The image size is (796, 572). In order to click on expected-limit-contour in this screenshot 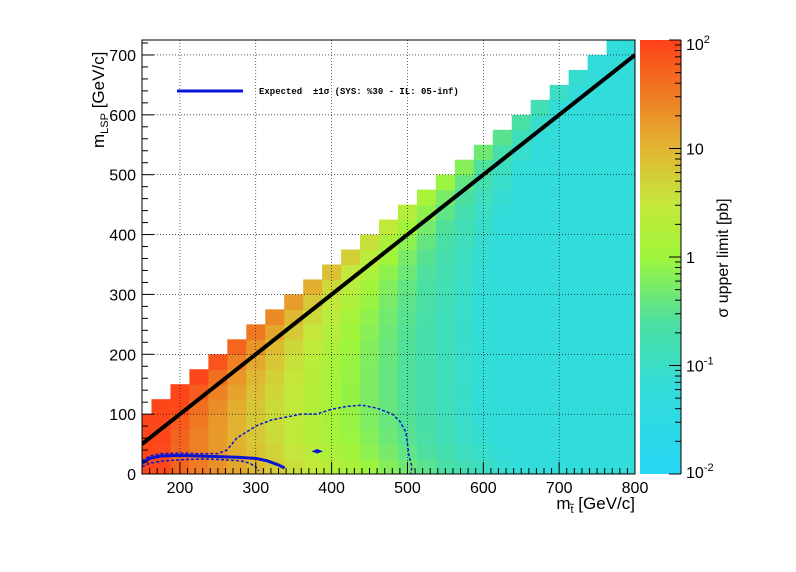, I will do `click(214, 461)`.